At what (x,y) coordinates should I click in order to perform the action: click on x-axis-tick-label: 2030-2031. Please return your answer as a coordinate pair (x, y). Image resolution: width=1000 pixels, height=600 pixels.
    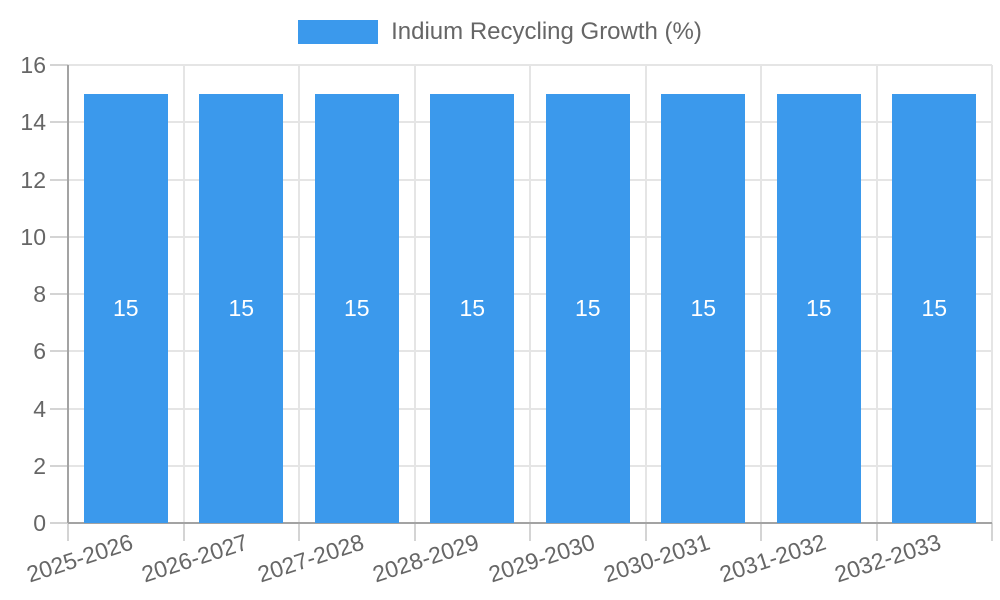
    Looking at the image, I should click on (657, 558).